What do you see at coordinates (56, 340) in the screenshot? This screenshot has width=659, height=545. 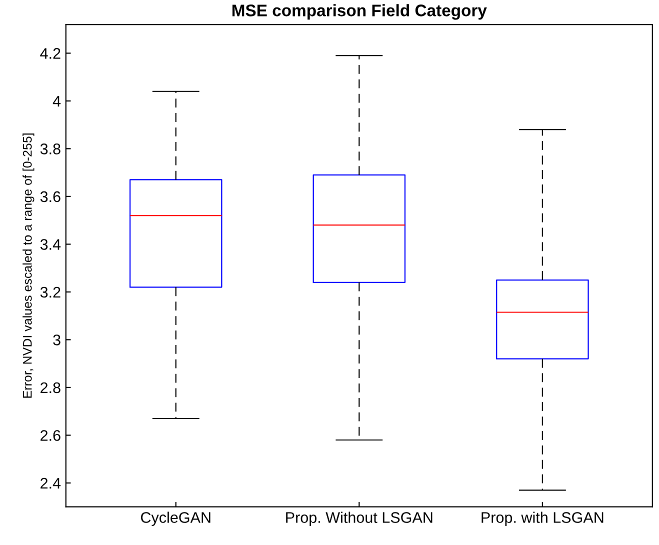 I see `y-tick-label: 3` at bounding box center [56, 340].